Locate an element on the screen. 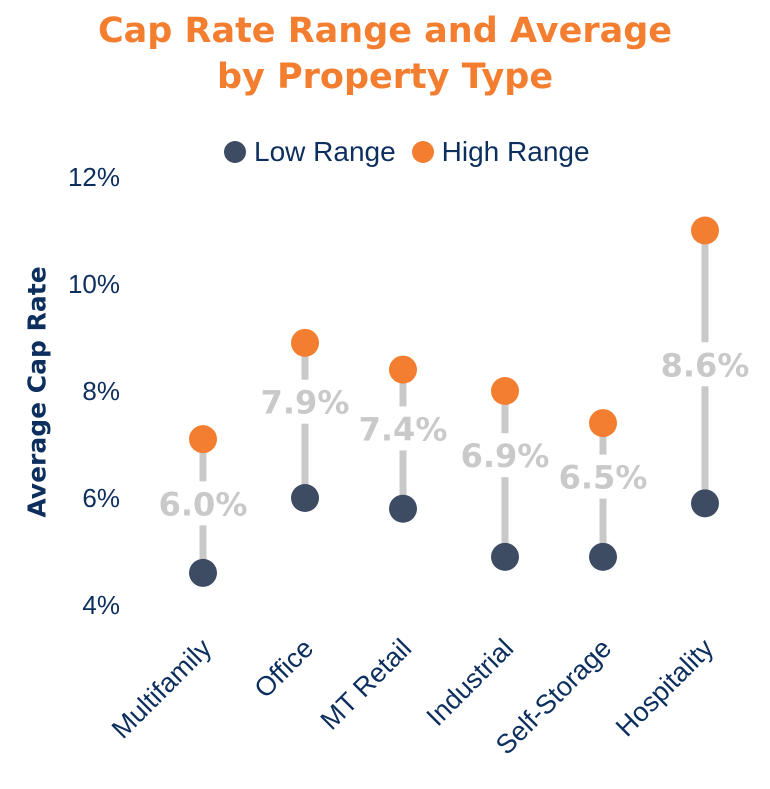  legend-item-low-range: Low Range is located at coordinates (310, 152).